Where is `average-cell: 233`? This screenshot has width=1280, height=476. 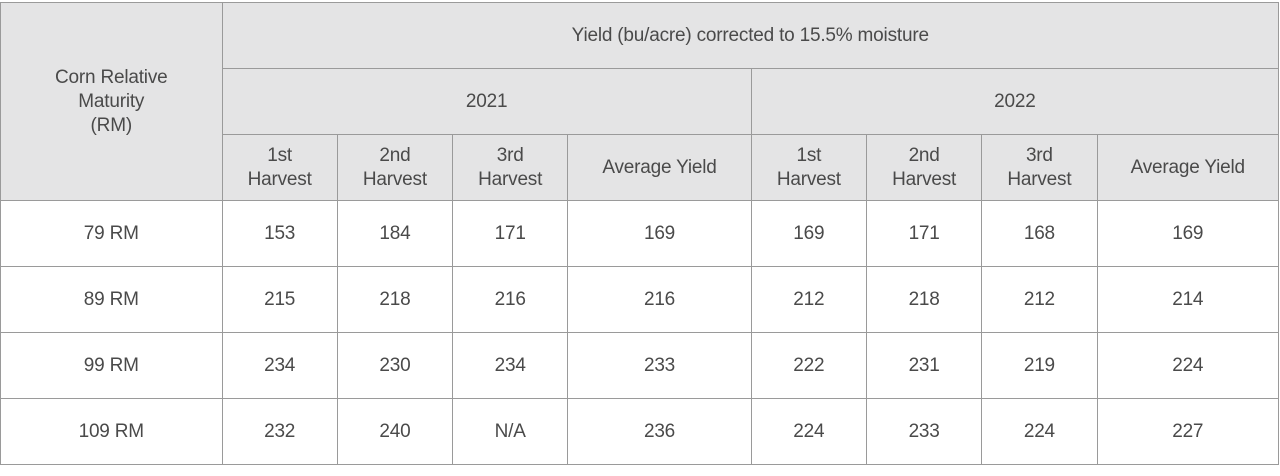 average-cell: 233 is located at coordinates (659, 365).